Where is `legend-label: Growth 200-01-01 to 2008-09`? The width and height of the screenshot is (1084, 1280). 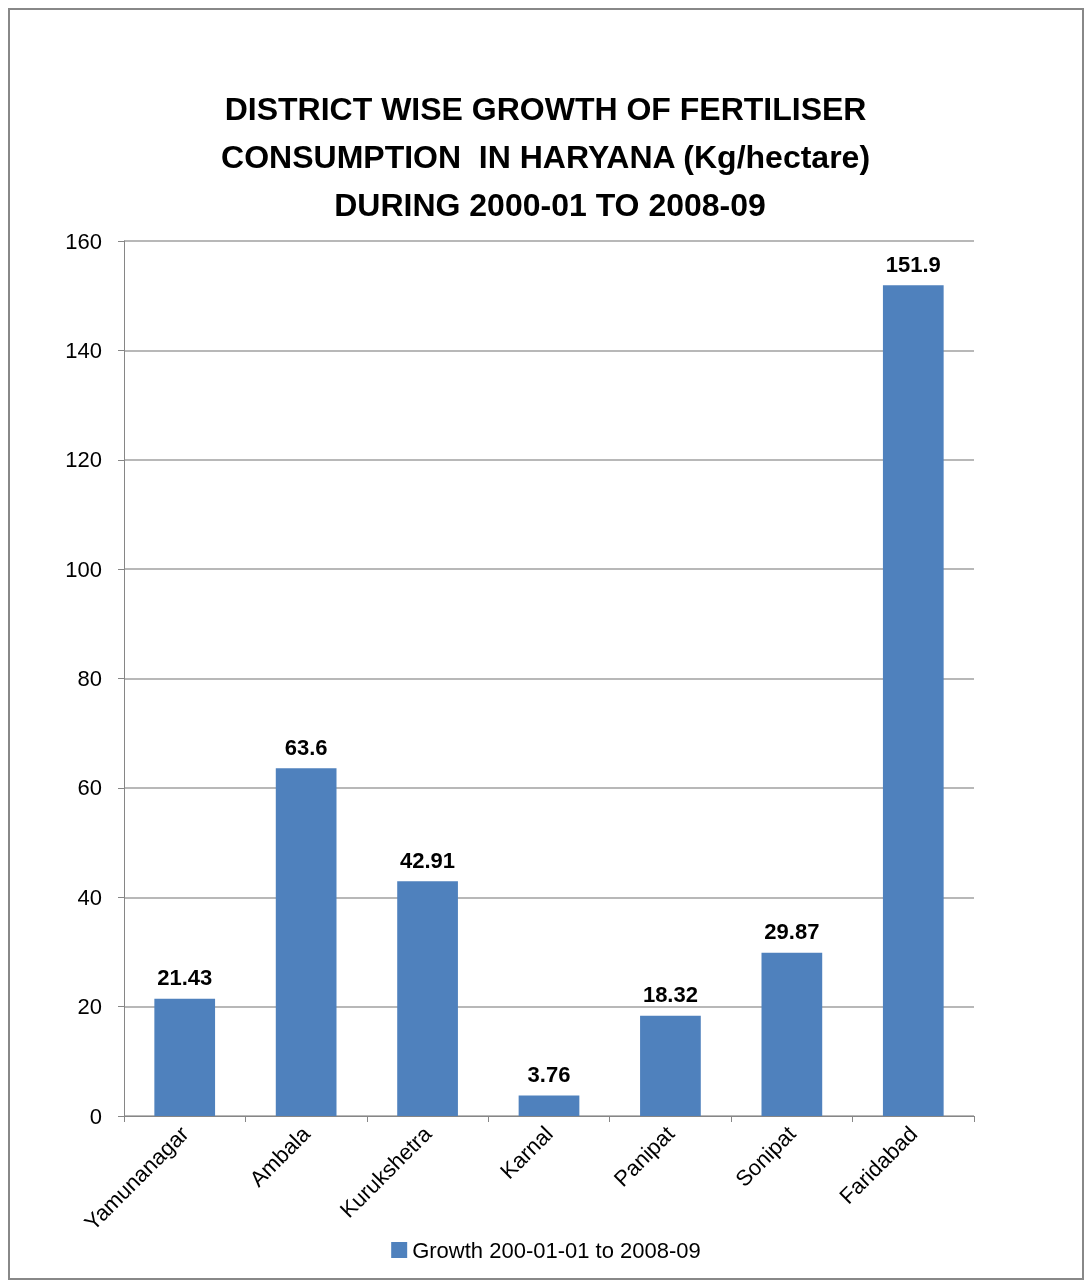 legend-label: Growth 200-01-01 to 2008-09 is located at coordinates (556, 1250).